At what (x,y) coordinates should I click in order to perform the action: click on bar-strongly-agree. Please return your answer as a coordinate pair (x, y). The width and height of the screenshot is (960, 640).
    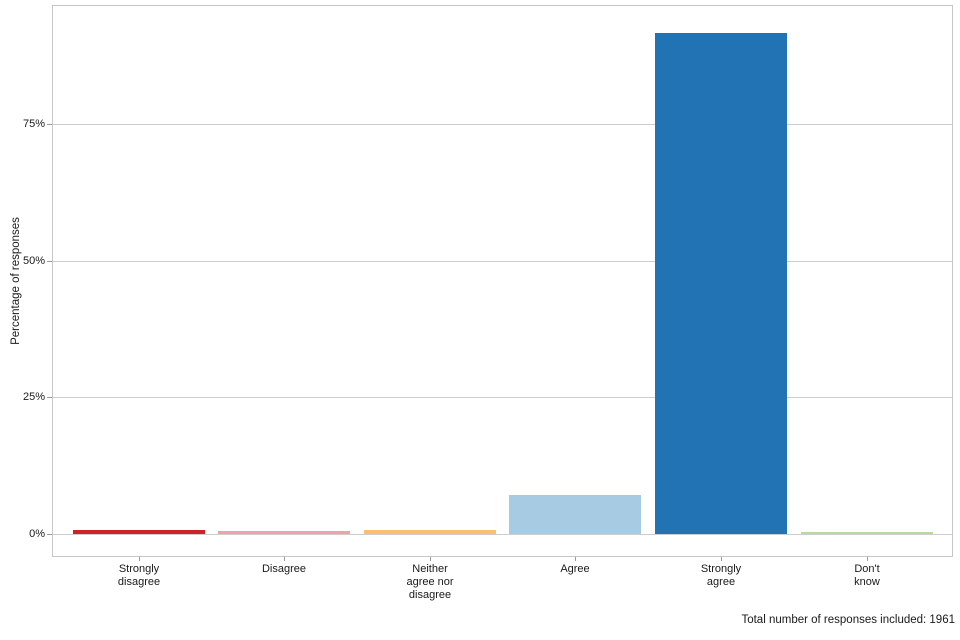
    Looking at the image, I should click on (721, 283).